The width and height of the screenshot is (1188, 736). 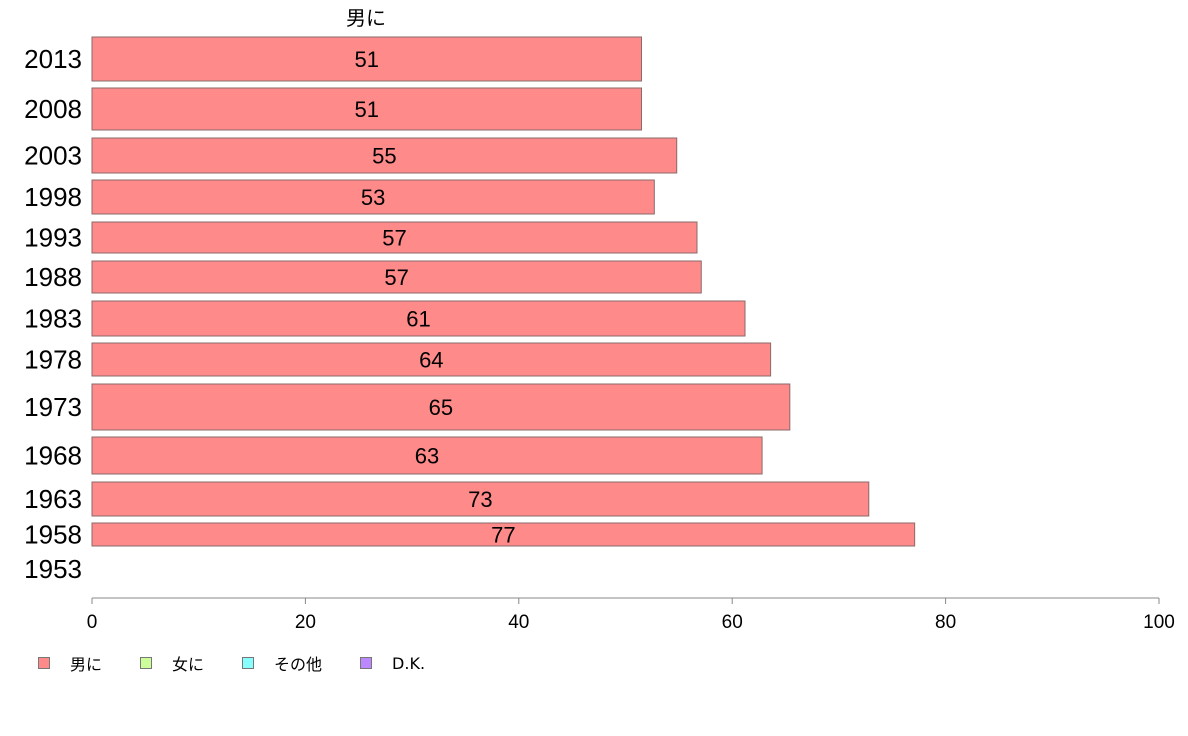 What do you see at coordinates (409, 663) in the screenshot?
I see `legend-label: D.K.` at bounding box center [409, 663].